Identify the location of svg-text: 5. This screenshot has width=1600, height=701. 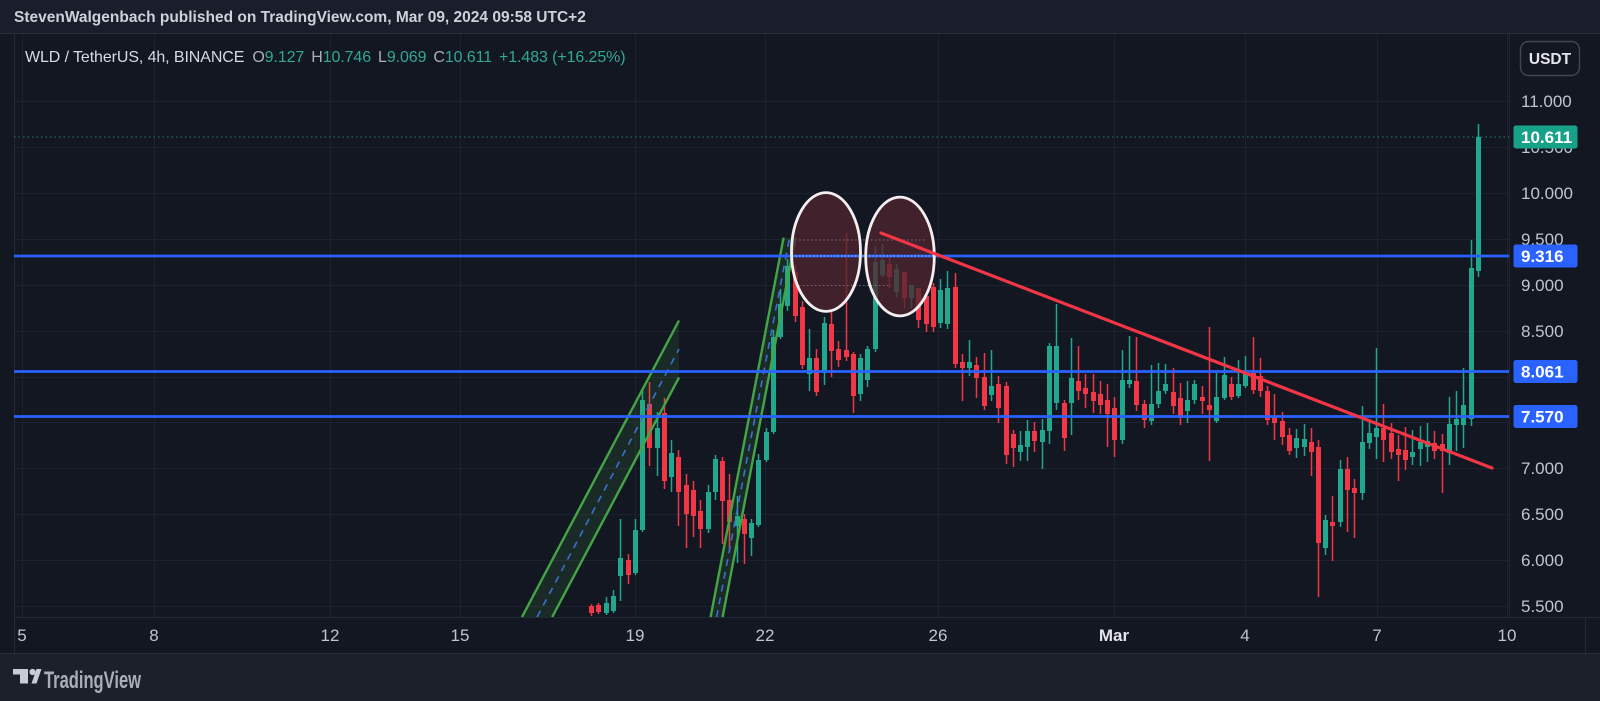
(21, 635).